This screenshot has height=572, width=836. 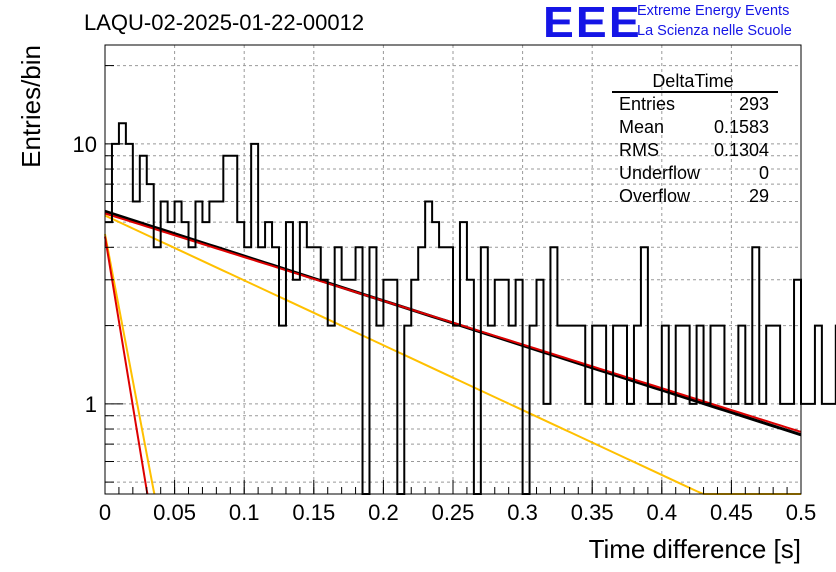 What do you see at coordinates (764, 173) in the screenshot?
I see `stats-value: 0` at bounding box center [764, 173].